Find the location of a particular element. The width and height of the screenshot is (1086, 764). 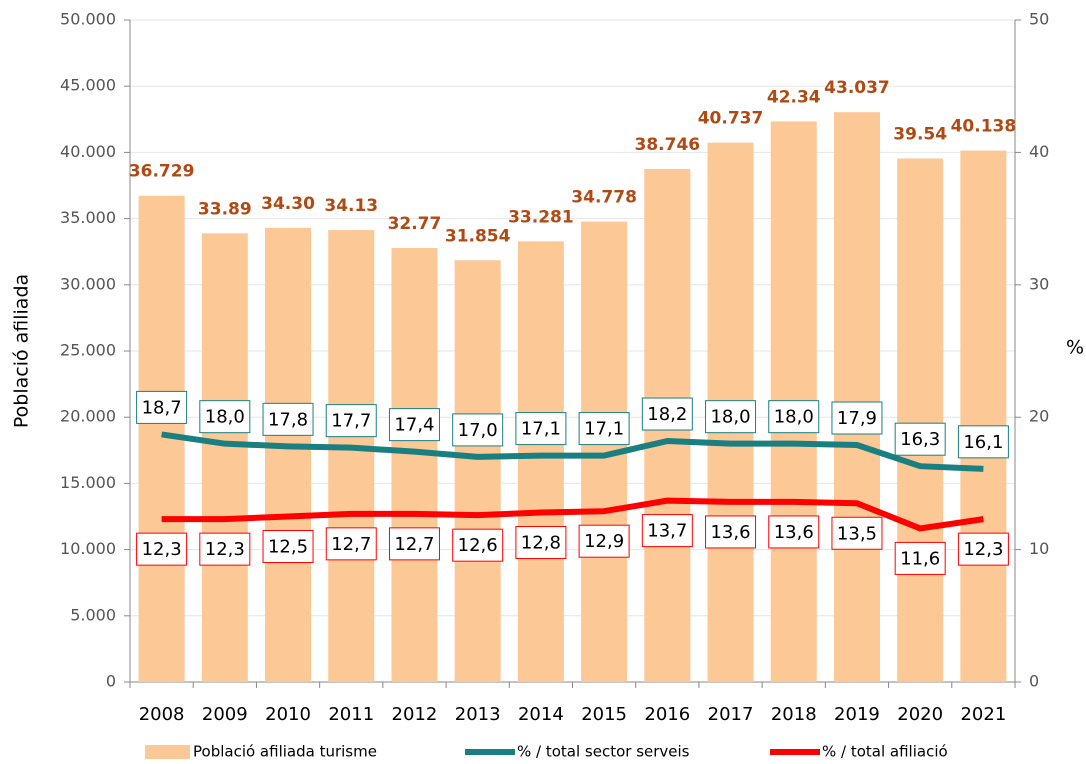

bar-label: 36.729 is located at coordinates (162, 172).